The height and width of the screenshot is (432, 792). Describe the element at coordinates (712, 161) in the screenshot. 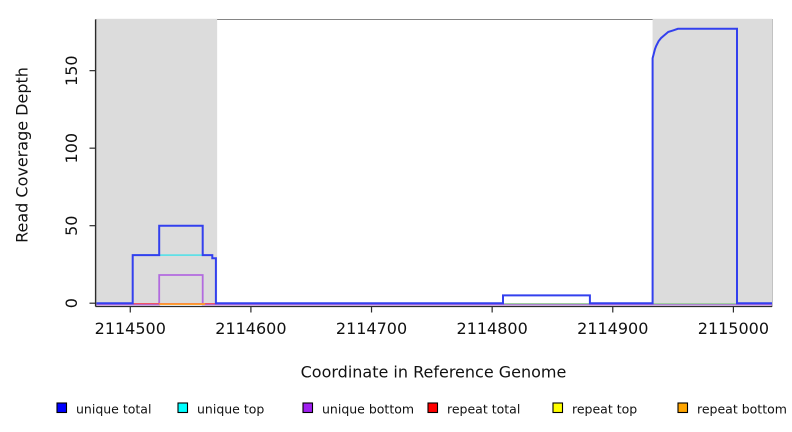

I see `right-shaded-region` at that location.